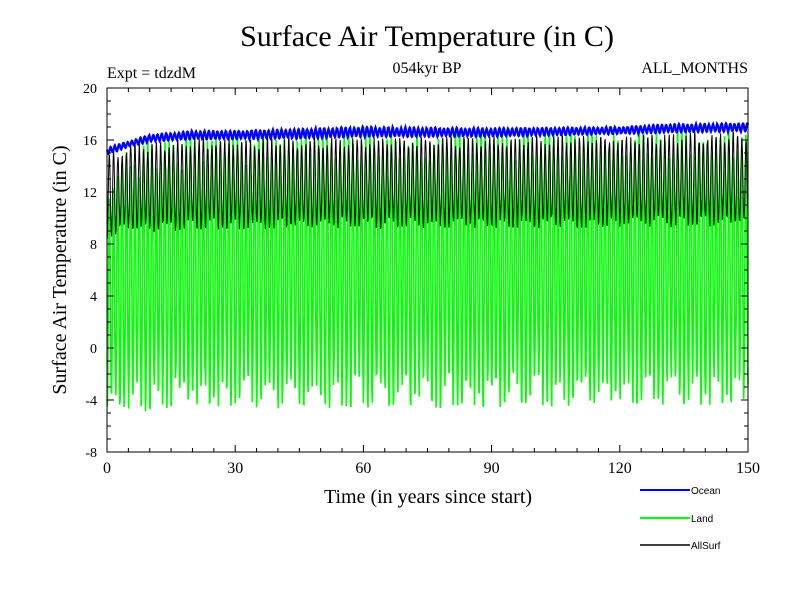  I want to click on legend-allsurf-label: AllSurf, so click(706, 546).